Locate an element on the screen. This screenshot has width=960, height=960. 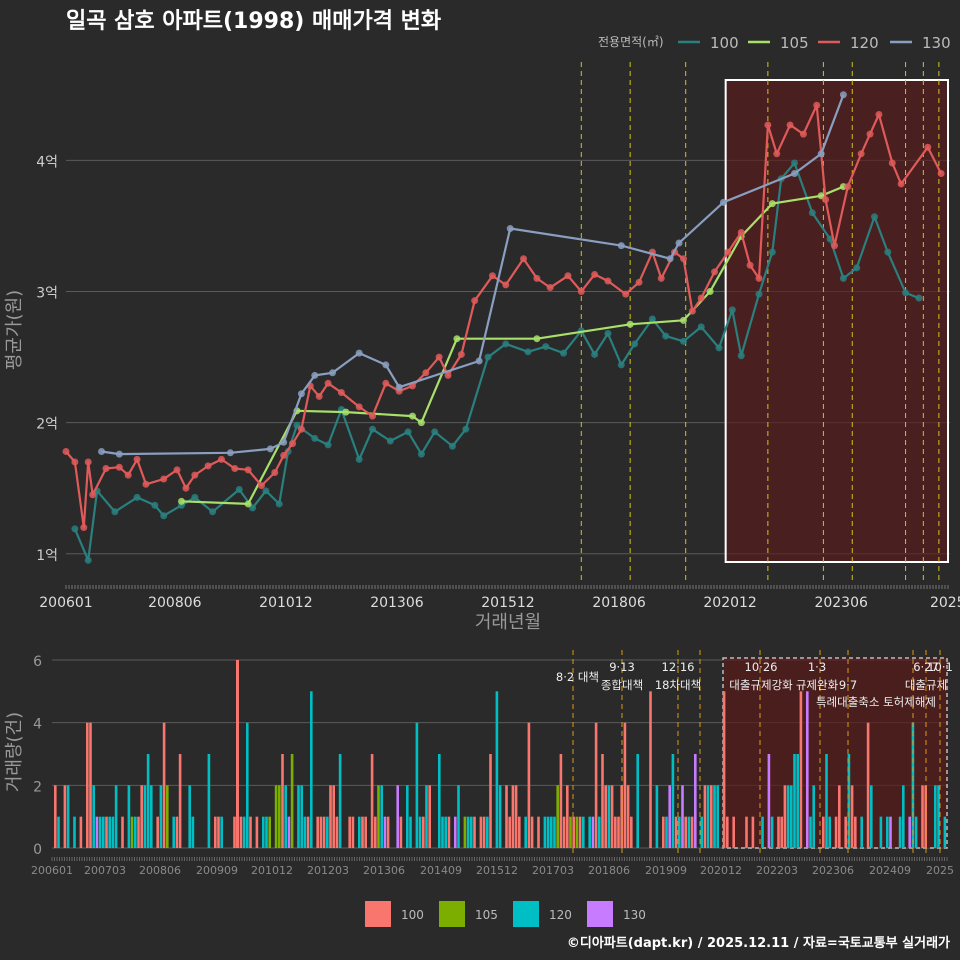
volume-x-tick: 201909 is located at coordinates (666, 870).